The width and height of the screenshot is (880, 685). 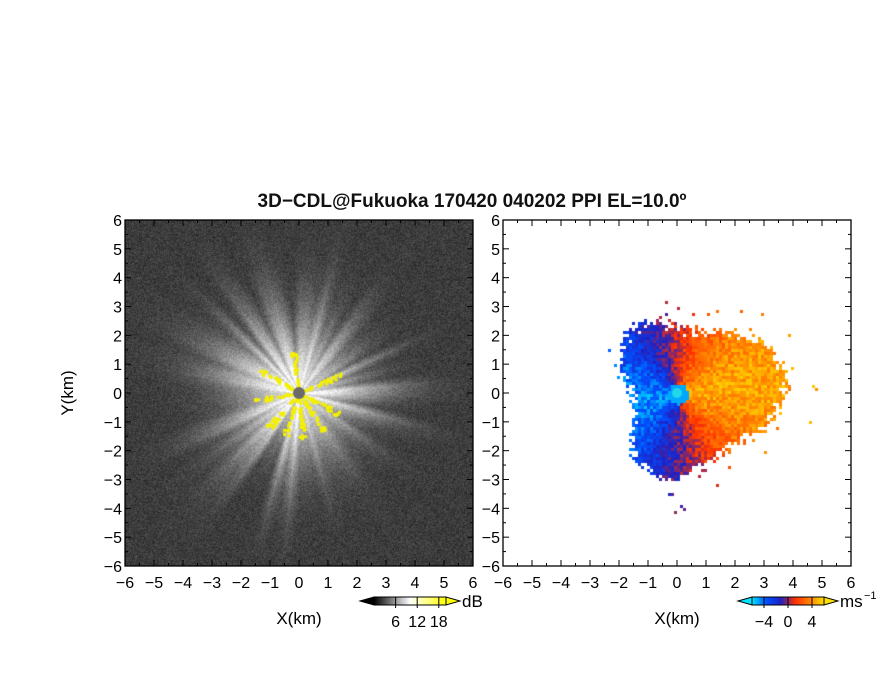 I want to click on y-axis-label: Y(km), so click(x=67, y=392).